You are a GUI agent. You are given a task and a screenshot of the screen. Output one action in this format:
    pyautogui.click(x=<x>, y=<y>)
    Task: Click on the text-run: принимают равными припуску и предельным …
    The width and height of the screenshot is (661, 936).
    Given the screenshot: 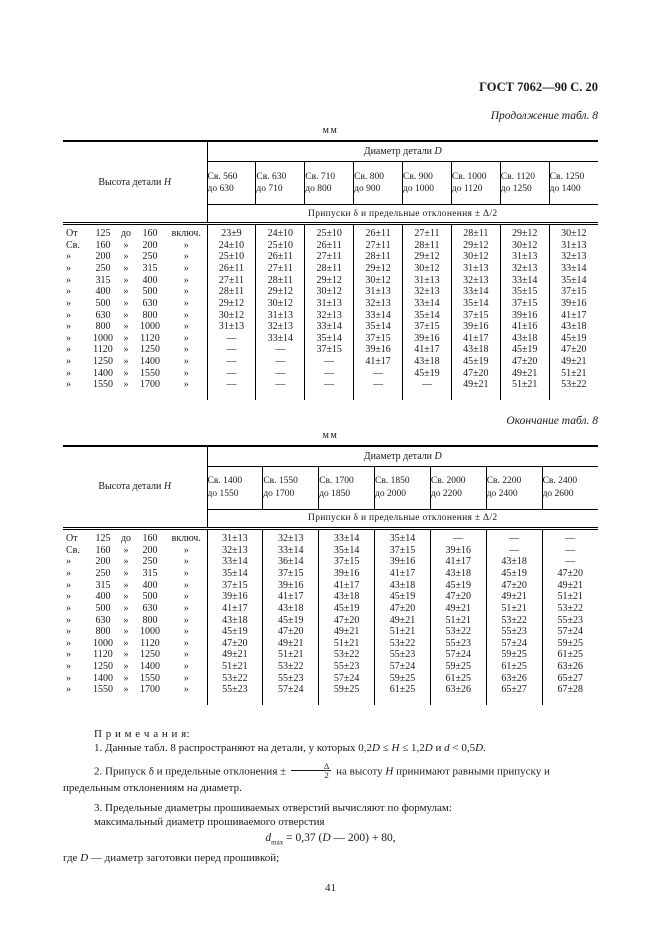 What is the action you would take?
    pyautogui.click(x=306, y=779)
    